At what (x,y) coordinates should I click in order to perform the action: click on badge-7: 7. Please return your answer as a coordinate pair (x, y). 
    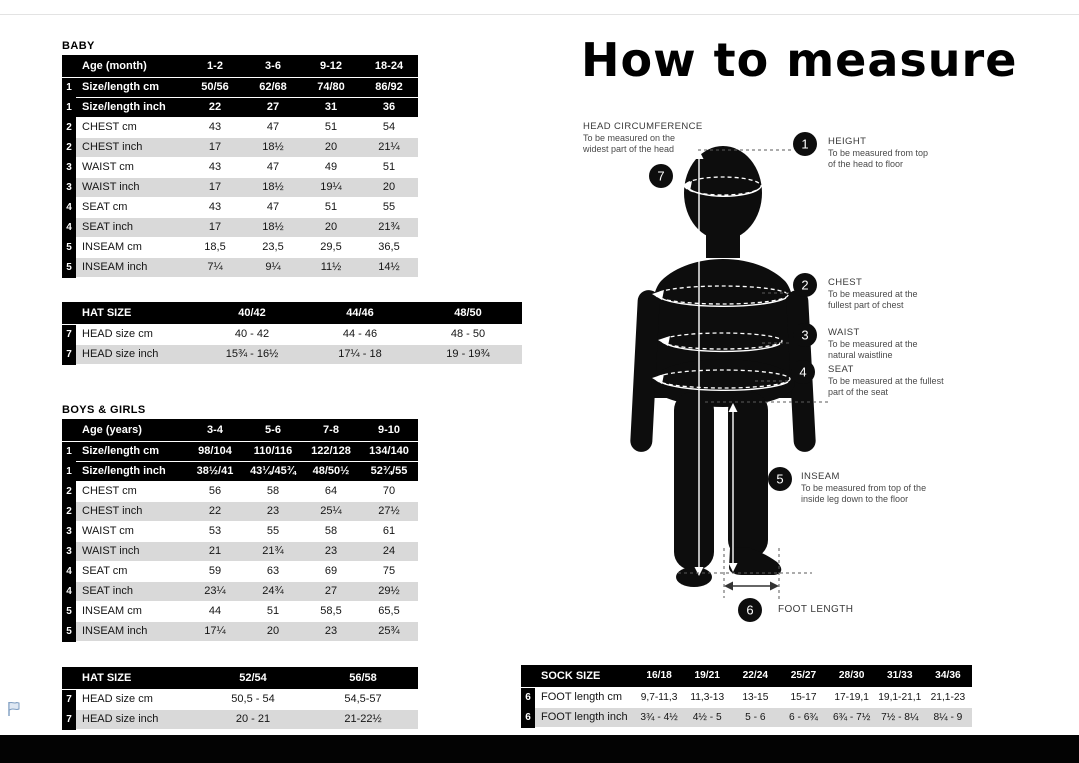
    Looking at the image, I should click on (660, 176).